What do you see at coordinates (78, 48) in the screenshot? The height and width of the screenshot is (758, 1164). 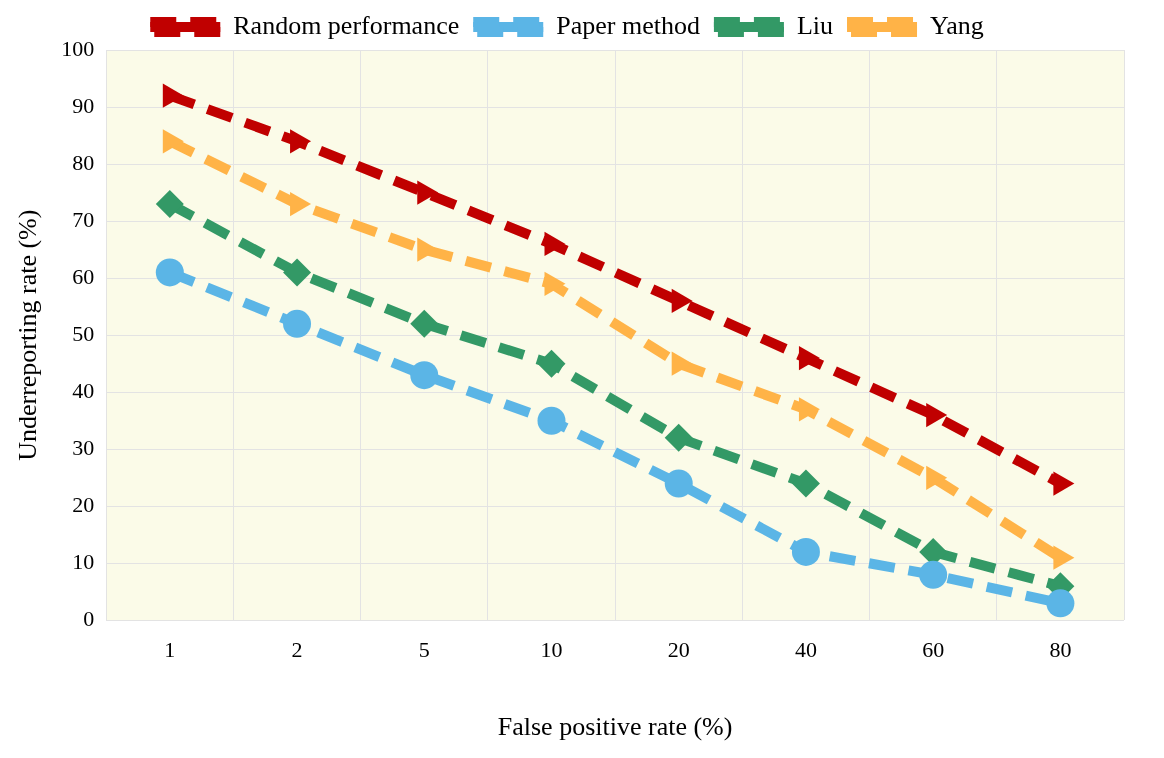 I see `y-tick-label: 100` at bounding box center [78, 48].